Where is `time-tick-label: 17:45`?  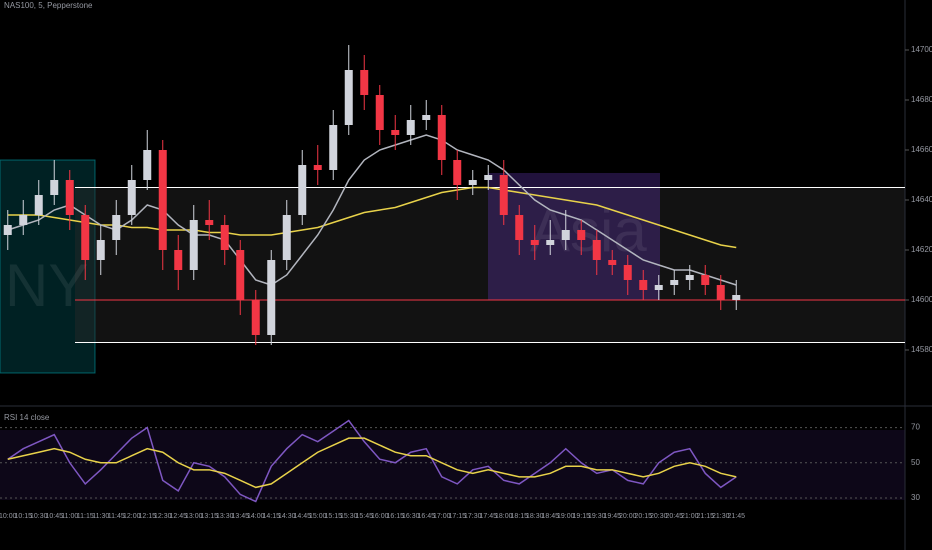 time-tick-label: 17:45 is located at coordinates (488, 516).